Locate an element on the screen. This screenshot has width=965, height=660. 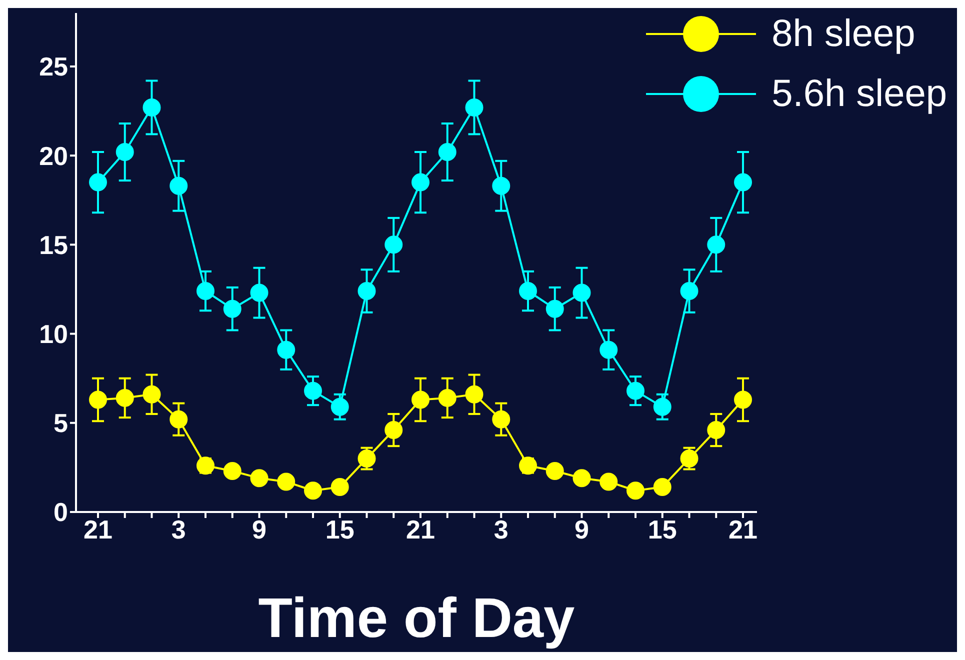
y-tick-label: 10 is located at coordinates (53, 334).